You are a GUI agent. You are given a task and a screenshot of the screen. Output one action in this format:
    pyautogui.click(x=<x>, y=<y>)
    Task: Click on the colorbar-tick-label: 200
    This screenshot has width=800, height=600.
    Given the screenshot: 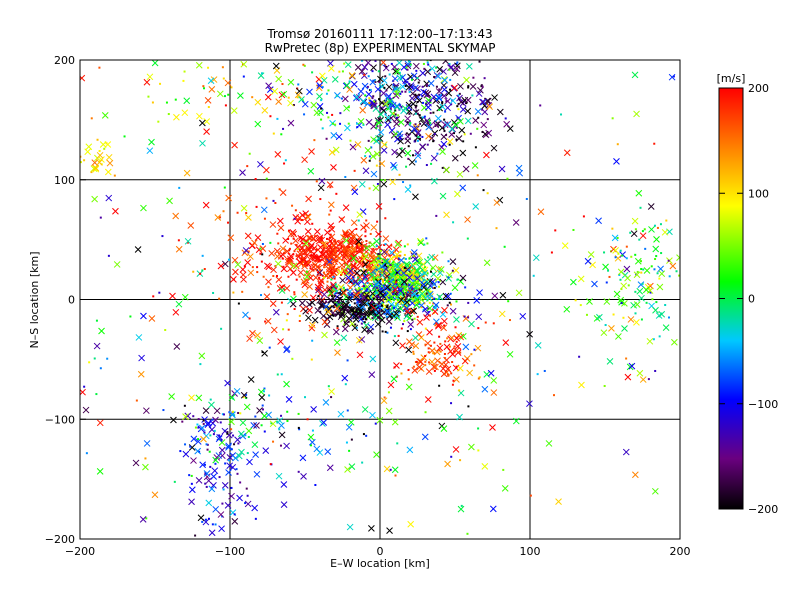 What is the action you would take?
    pyautogui.click(x=758, y=88)
    